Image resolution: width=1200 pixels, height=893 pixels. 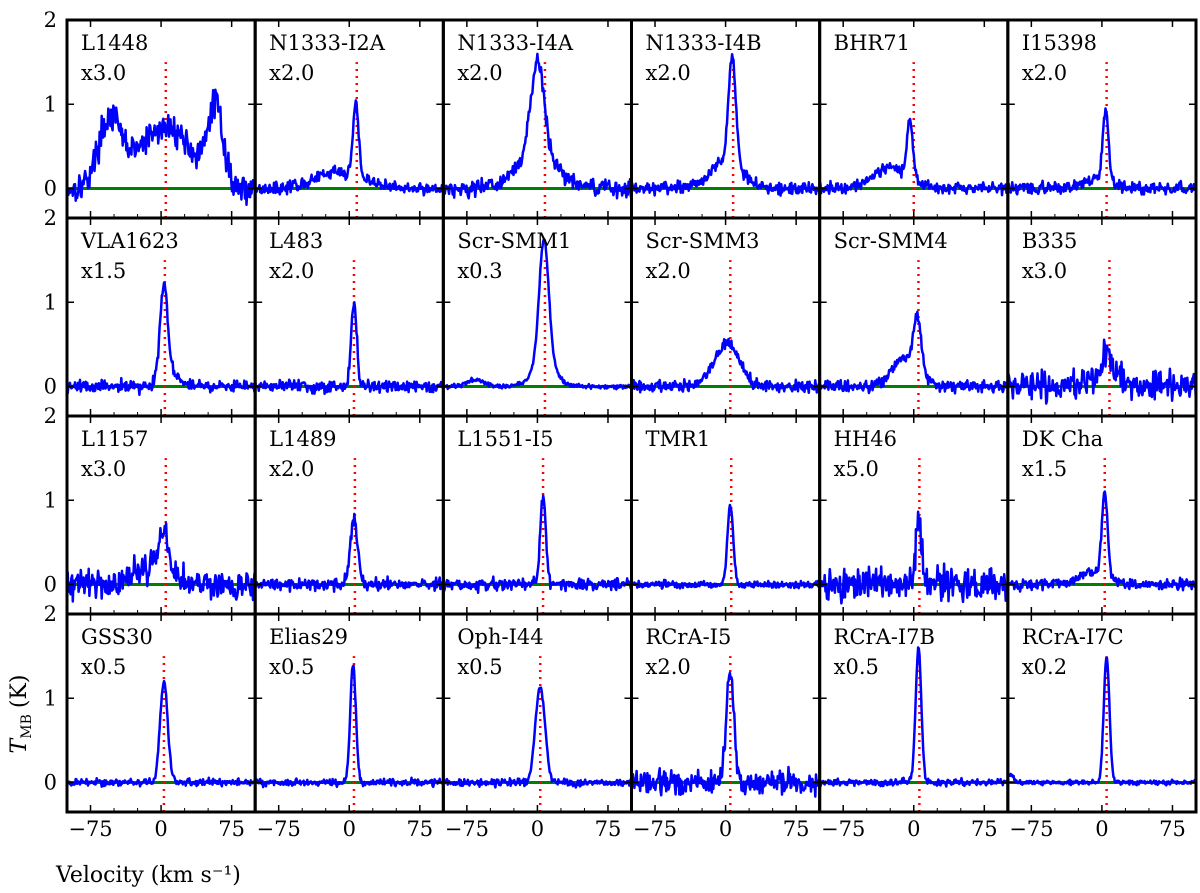 What do you see at coordinates (296, 241) in the screenshot?
I see `panel-source-name: L483` at bounding box center [296, 241].